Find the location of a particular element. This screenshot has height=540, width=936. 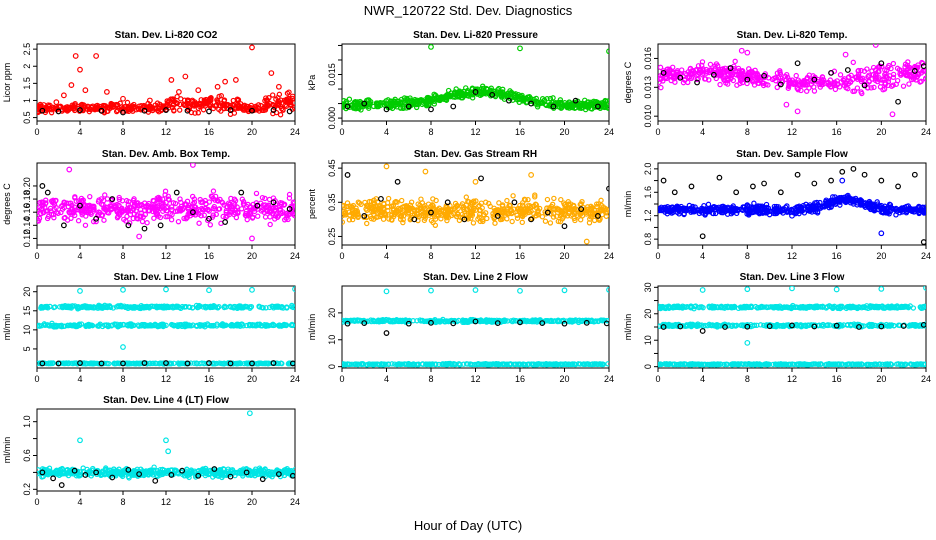

y-tick-label: 10 is located at coordinates (27, 330).